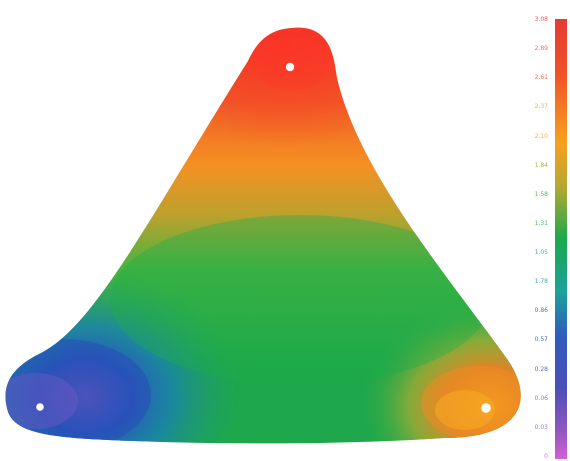 The image size is (570, 461). I want to click on legend-tick-label: 2.89, so click(541, 49).